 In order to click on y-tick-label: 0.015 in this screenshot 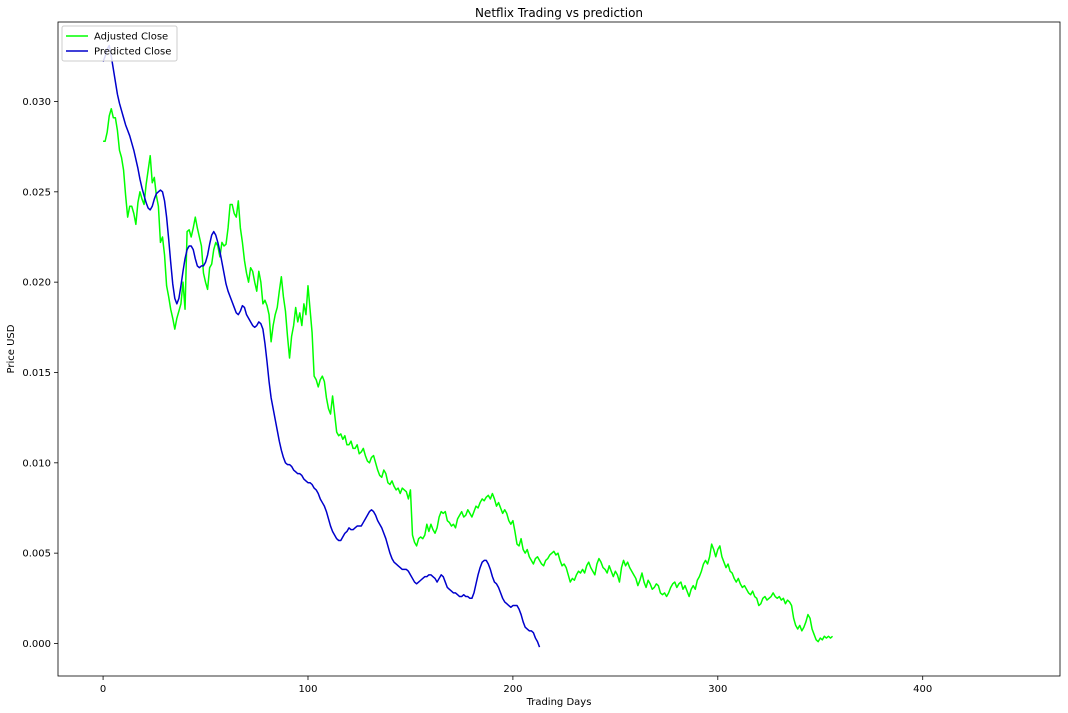, I will do `click(36, 373)`.